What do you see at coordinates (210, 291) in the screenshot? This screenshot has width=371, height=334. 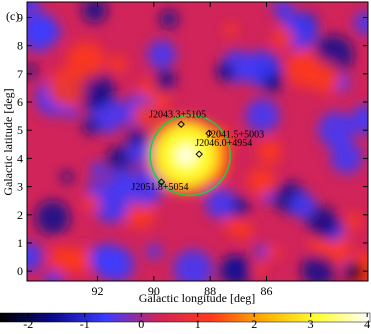 I see `x-tick-label: 88` at bounding box center [210, 291].